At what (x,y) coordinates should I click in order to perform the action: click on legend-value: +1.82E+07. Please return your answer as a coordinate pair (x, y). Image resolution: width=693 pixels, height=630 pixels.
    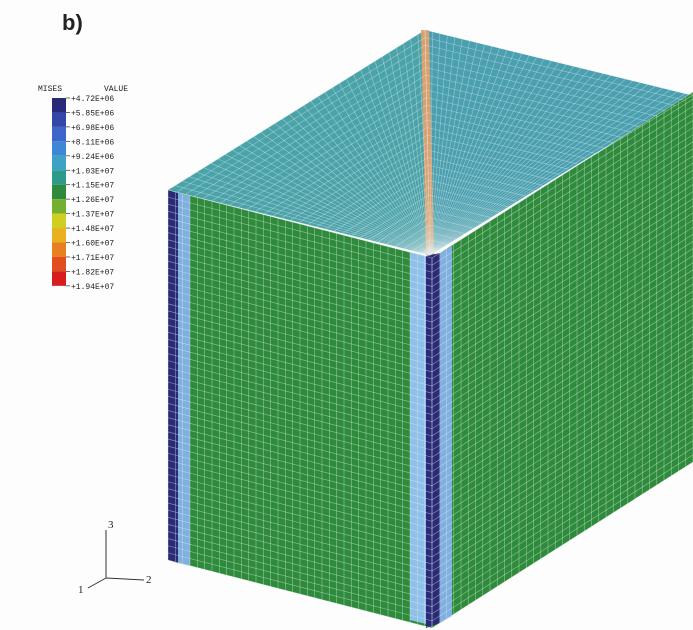
    Looking at the image, I should click on (92, 272).